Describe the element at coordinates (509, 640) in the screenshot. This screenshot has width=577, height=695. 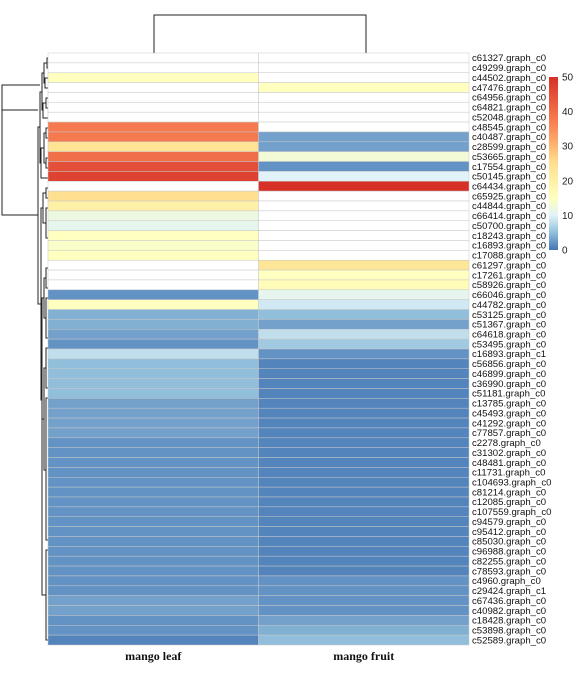
I see `row-label: c52589.graph_c0` at that location.